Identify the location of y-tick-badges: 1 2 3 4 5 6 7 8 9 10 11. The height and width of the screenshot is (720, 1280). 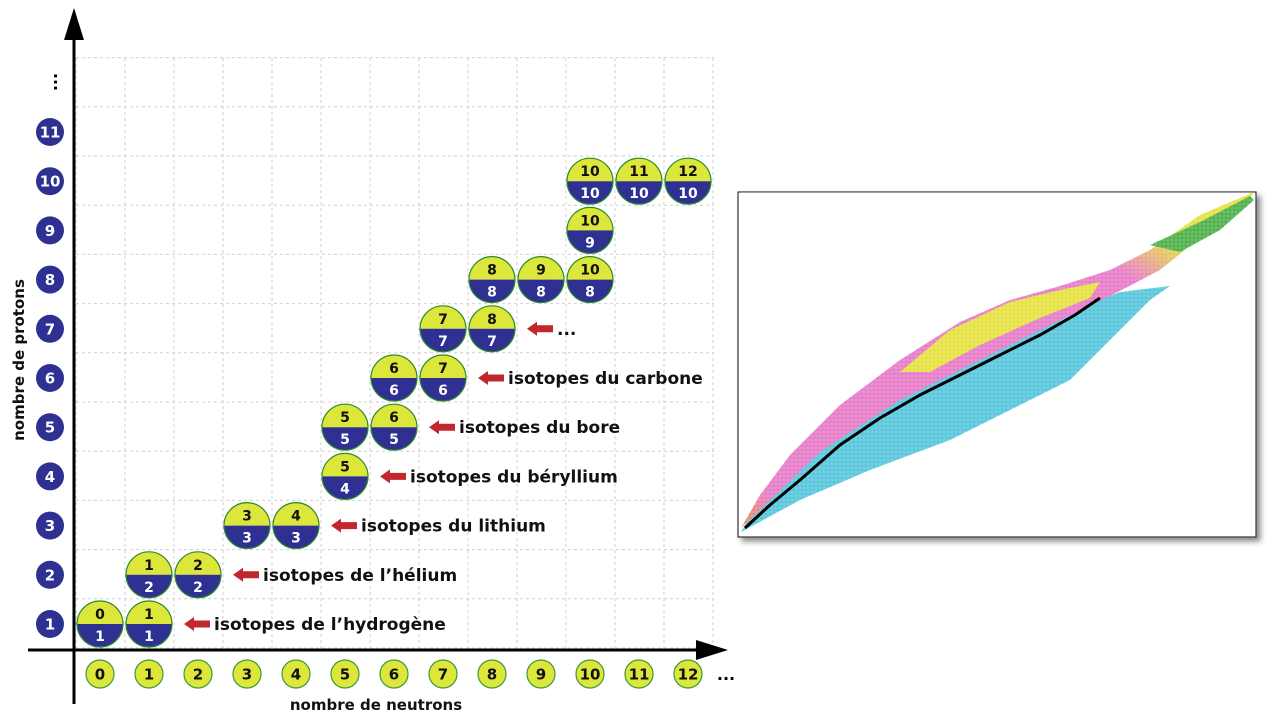
(50, 378).